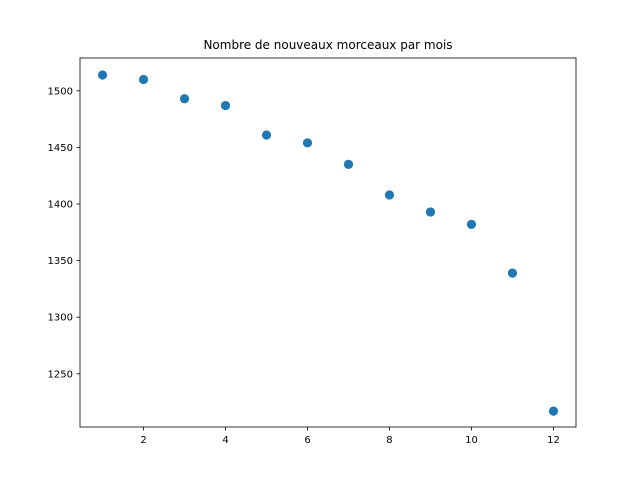 The image size is (640, 480). Describe the element at coordinates (60, 318) in the screenshot. I see `y-tick-label: 1300` at that location.